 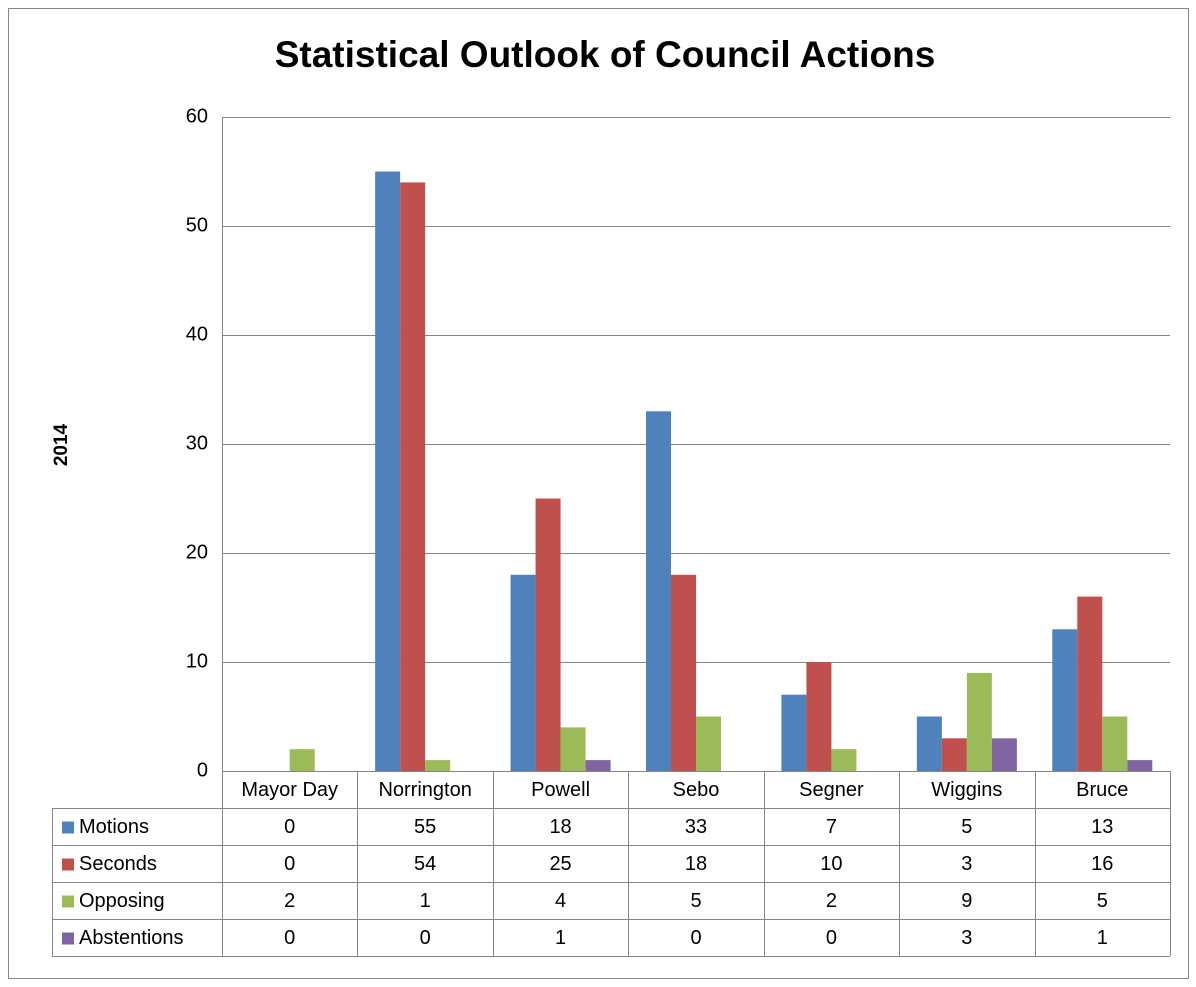 What do you see at coordinates (560, 864) in the screenshot?
I see `table-value: 25` at bounding box center [560, 864].